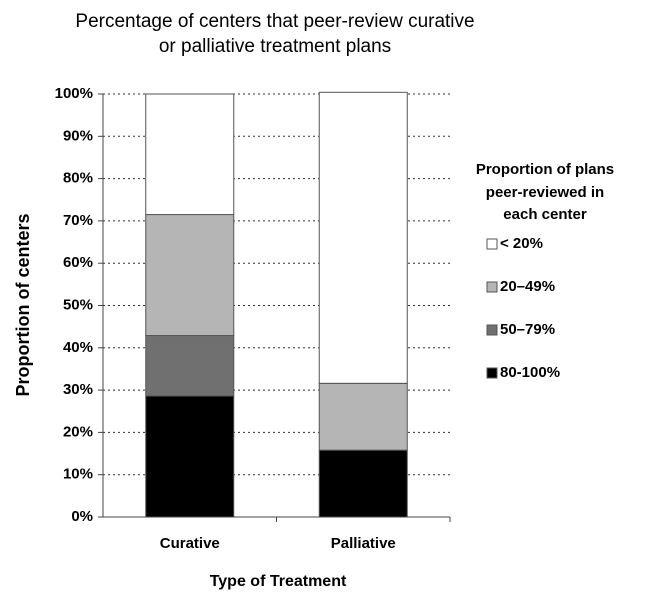  What do you see at coordinates (23, 304) in the screenshot?
I see `y-axis-label: Proportion of centers` at bounding box center [23, 304].